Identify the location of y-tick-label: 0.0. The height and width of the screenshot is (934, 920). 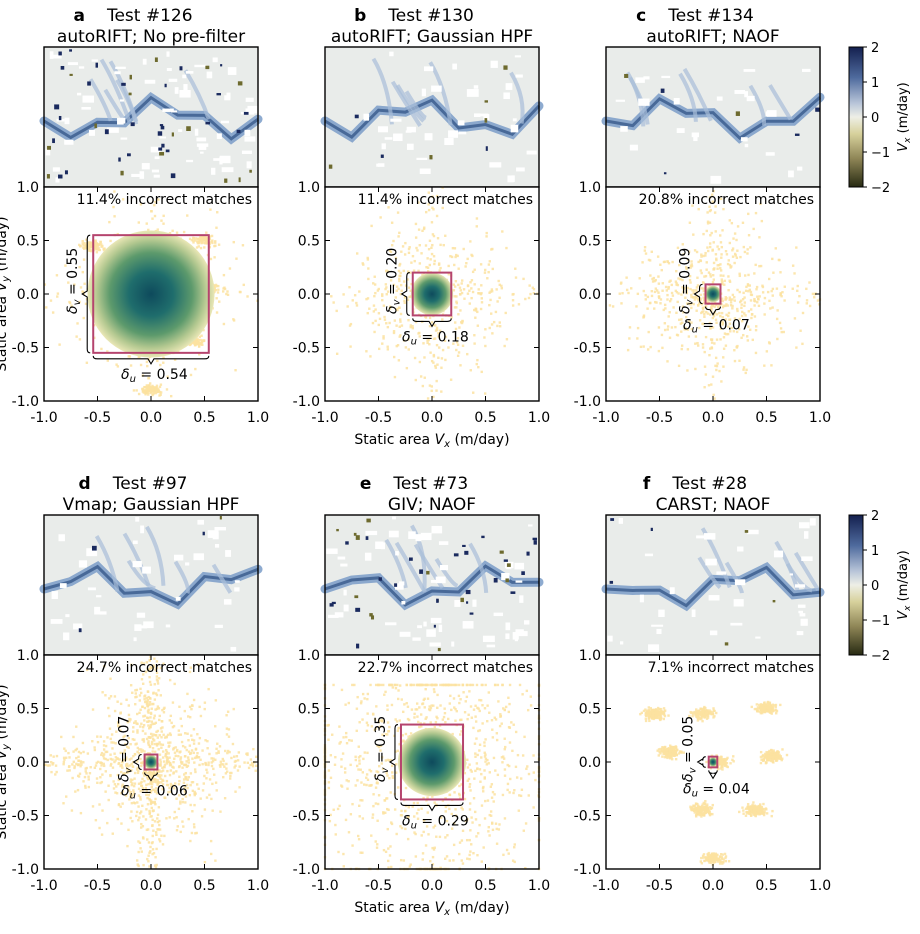
(28, 295).